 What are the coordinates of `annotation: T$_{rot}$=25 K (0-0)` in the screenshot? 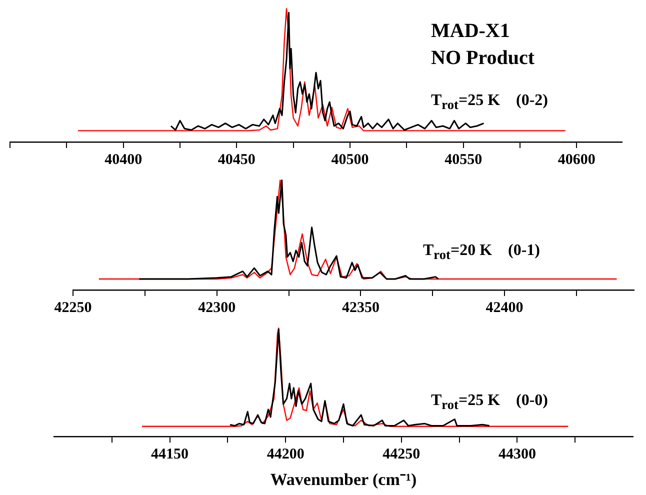 It's located at (489, 402).